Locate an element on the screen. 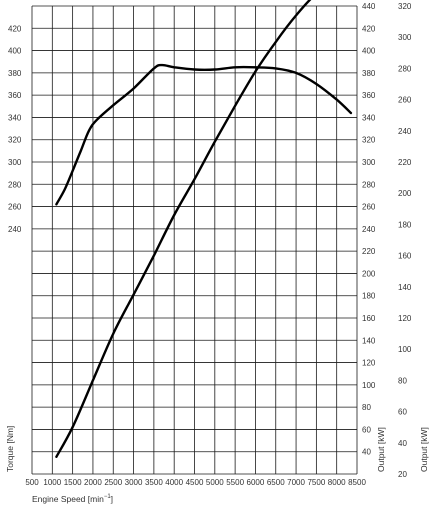  output-tick-label-outer: 60 is located at coordinates (402, 412).